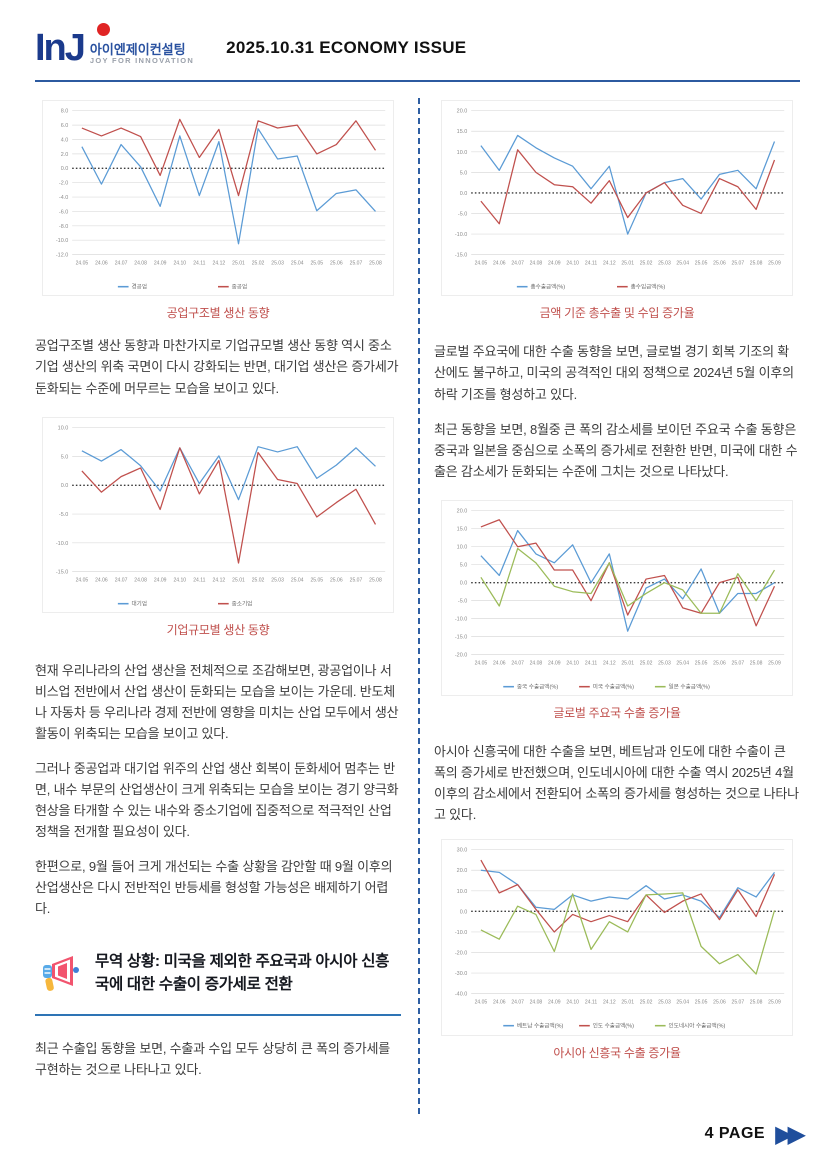 The height and width of the screenshot is (1160, 835). Describe the element at coordinates (242, 603) in the screenshot. I see `svg-text: 중소기업` at that location.